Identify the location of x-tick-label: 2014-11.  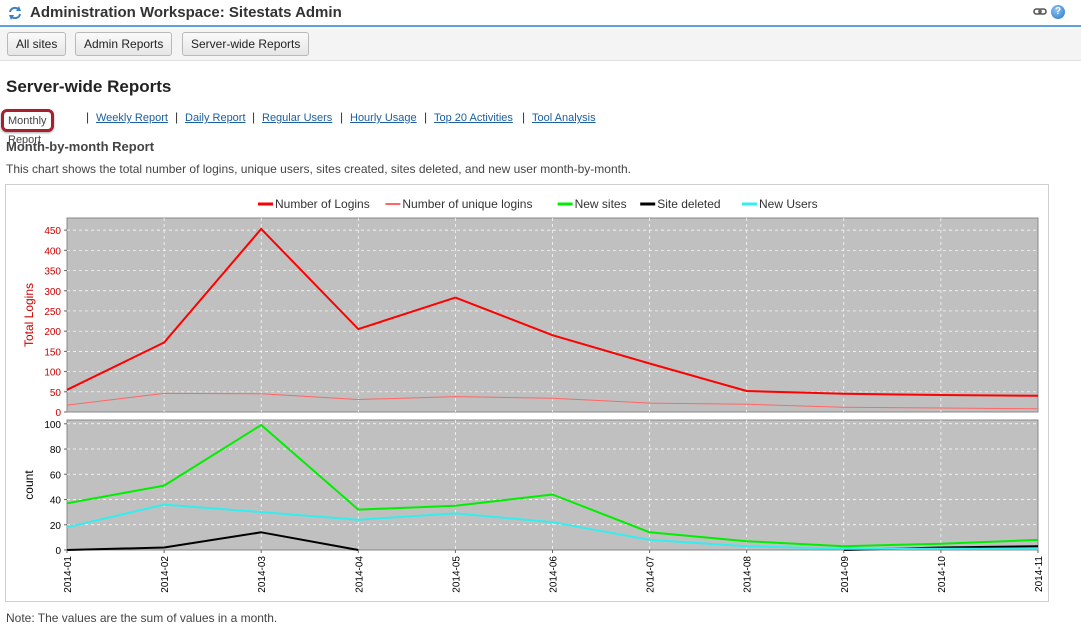
(1039, 574).